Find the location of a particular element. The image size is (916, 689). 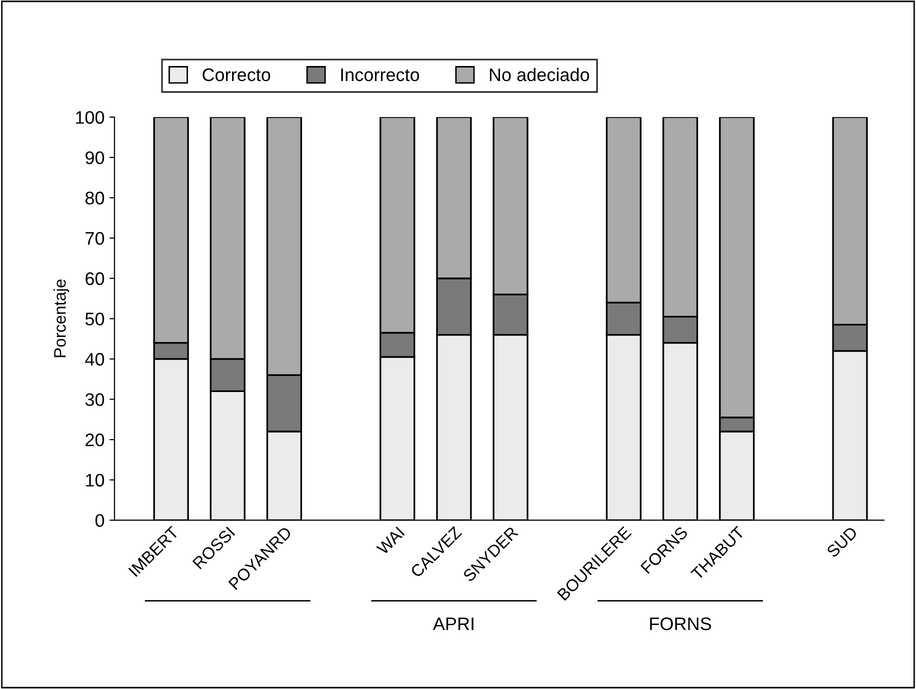

y-tick-label: 0 is located at coordinates (99, 520).